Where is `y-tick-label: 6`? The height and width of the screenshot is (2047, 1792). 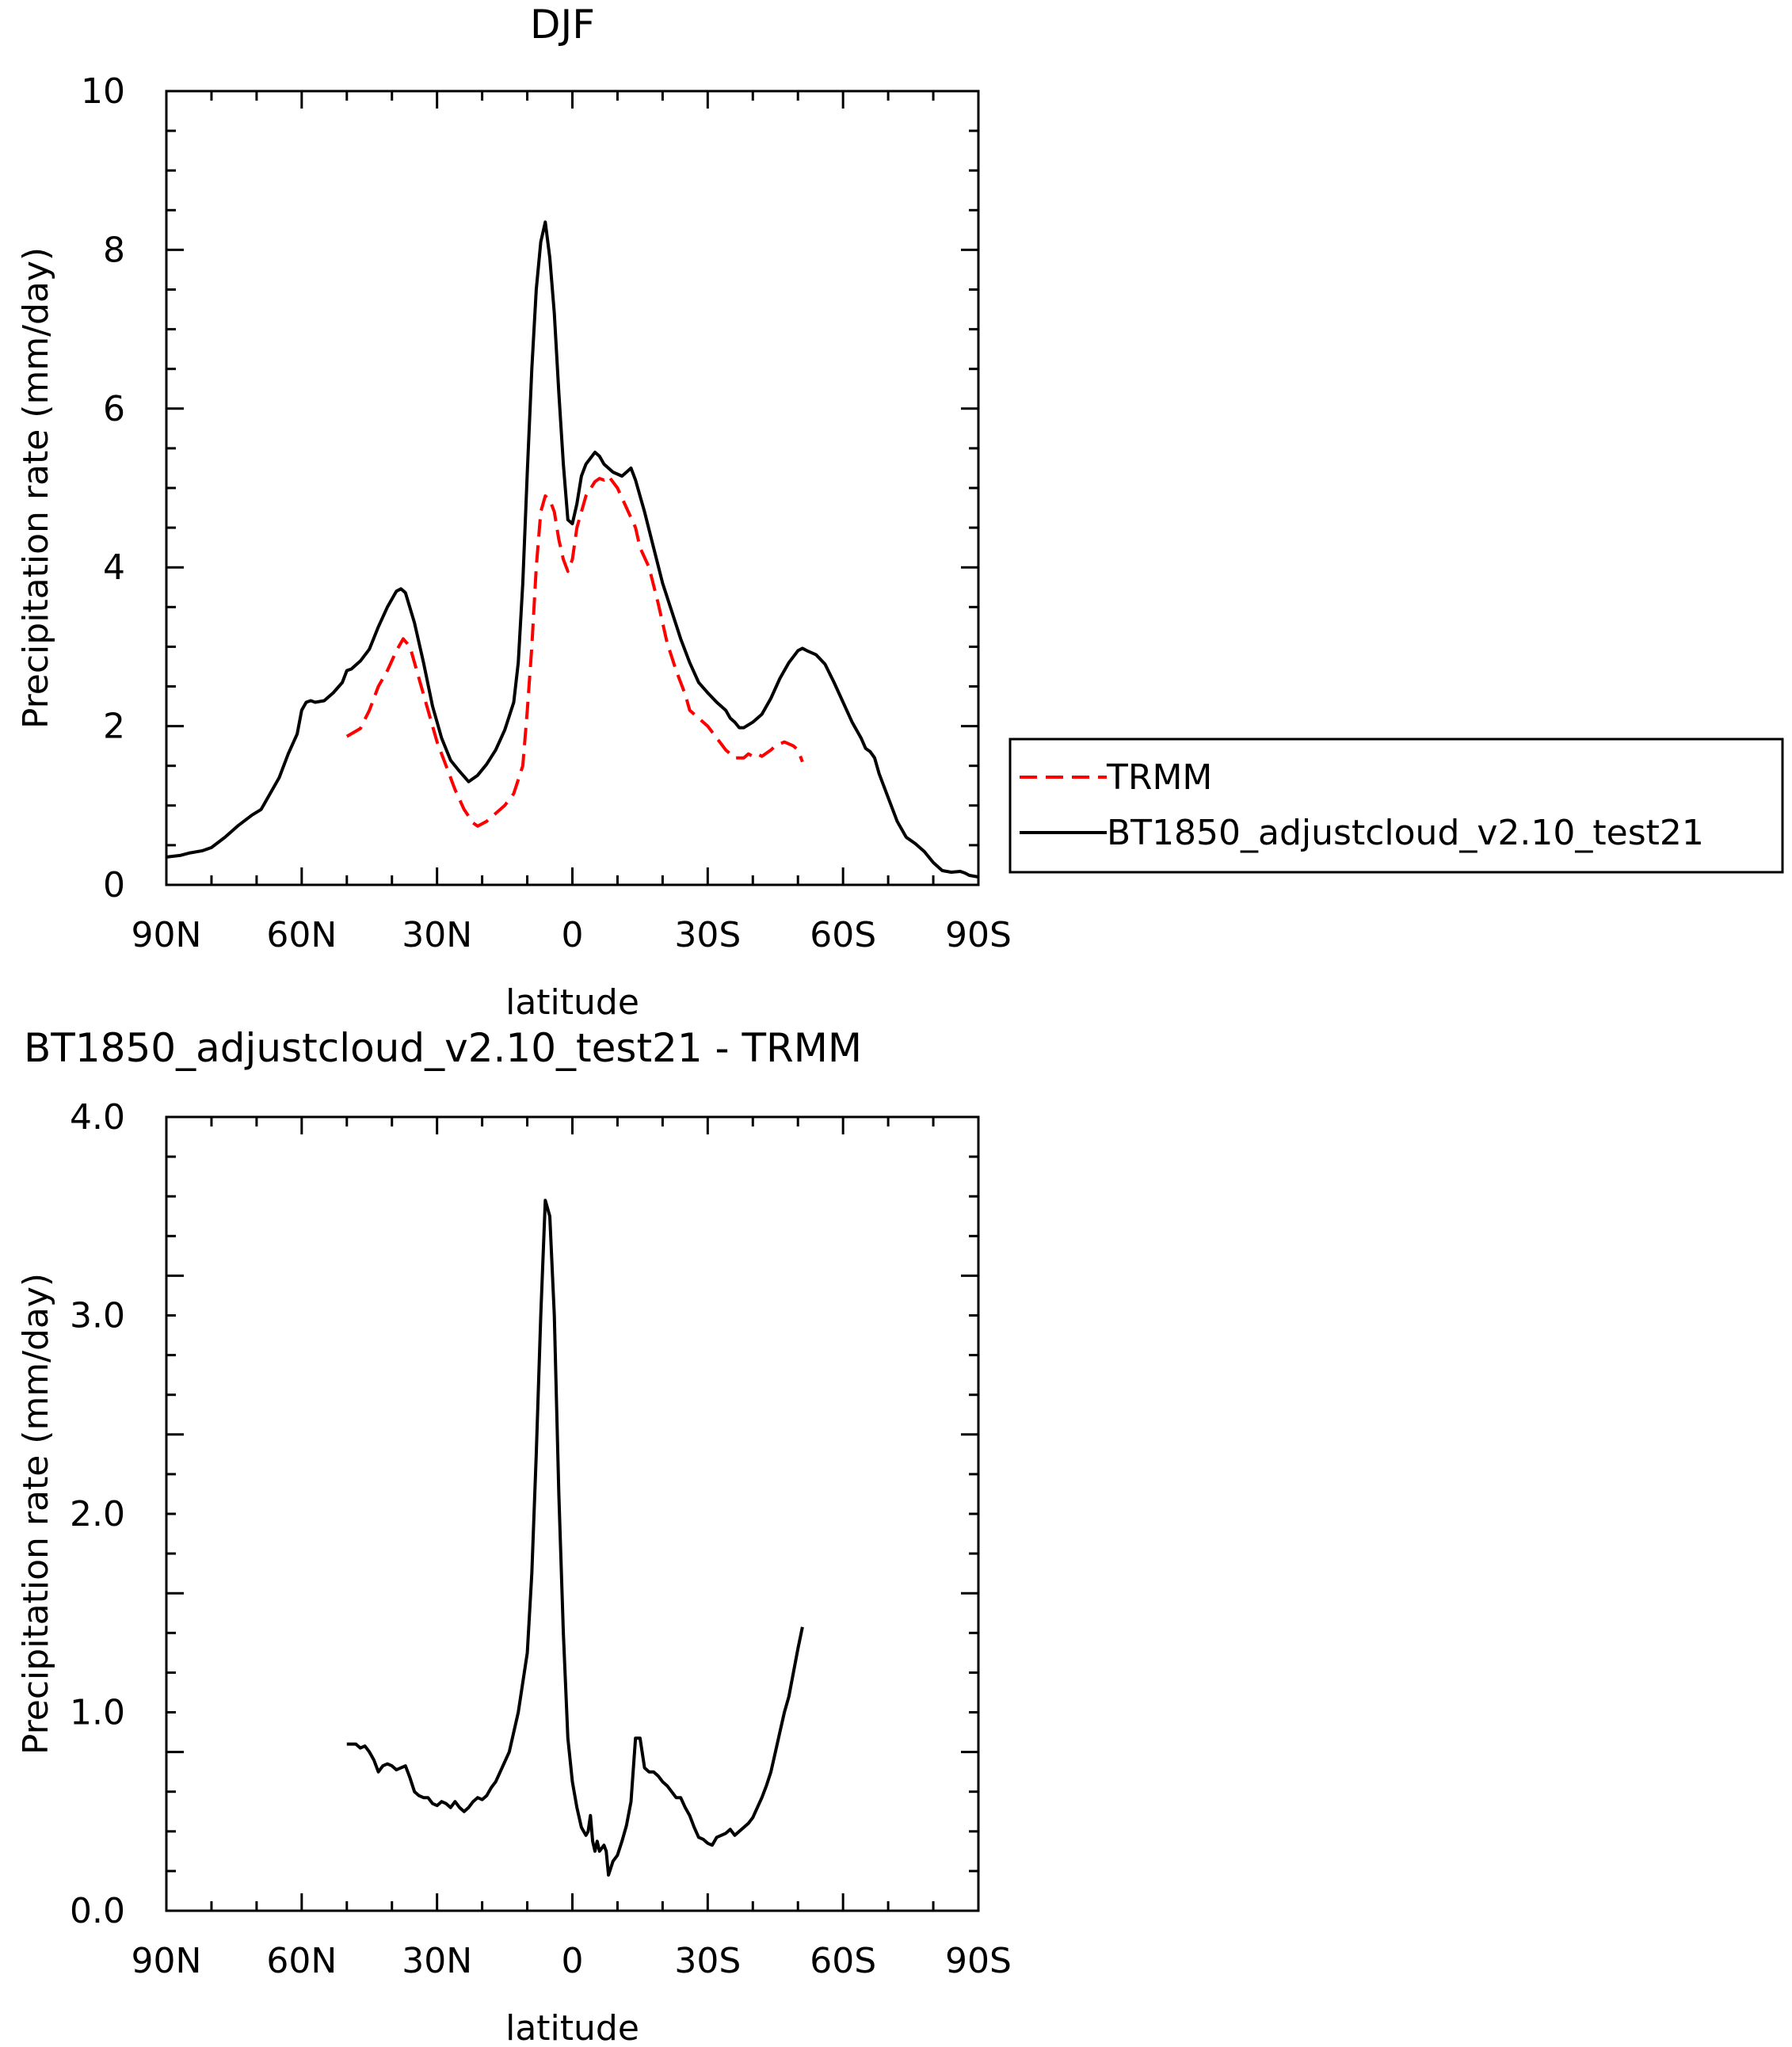
y-tick-label: 6 is located at coordinates (114, 409).